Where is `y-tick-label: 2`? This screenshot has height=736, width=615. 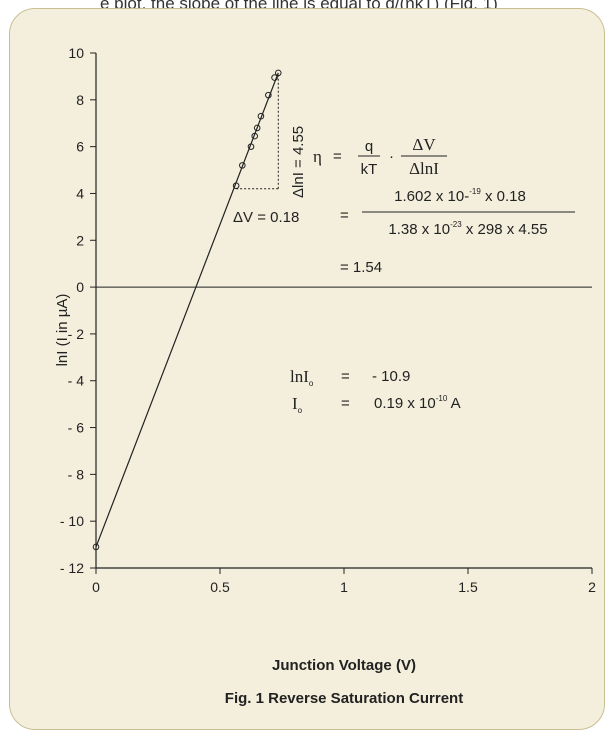 y-tick-label: 2 is located at coordinates (80, 240).